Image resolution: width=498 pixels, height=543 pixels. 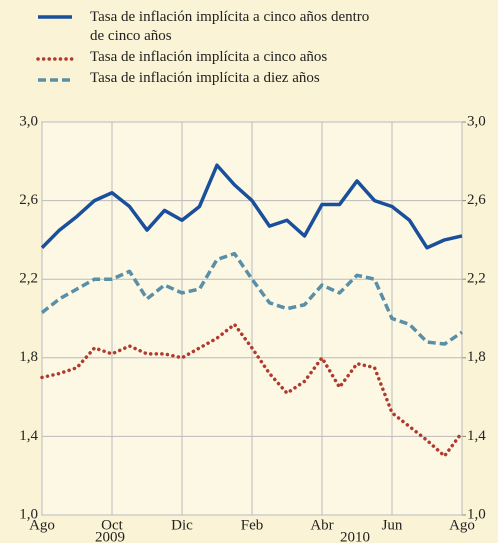 I want to click on x-tick-label: Dic, so click(x=182, y=525).